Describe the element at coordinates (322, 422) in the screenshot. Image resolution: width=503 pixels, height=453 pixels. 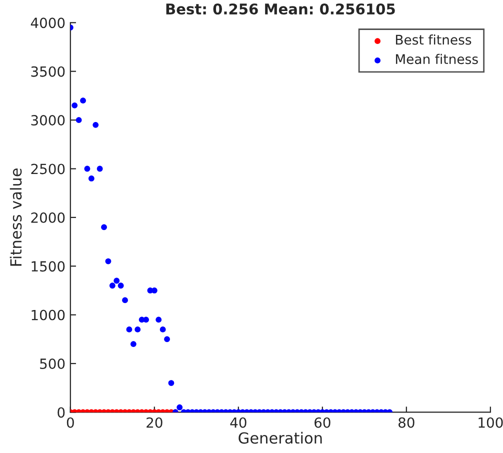
I see `x-tick-label: 60` at that location.